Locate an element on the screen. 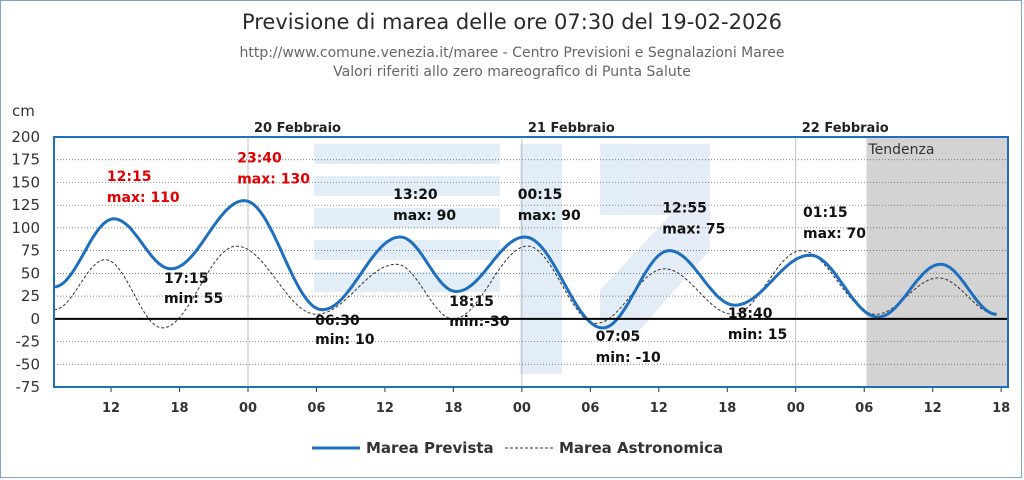 This screenshot has height=480, width=1024. annotation-value: max: 130 is located at coordinates (273, 180).